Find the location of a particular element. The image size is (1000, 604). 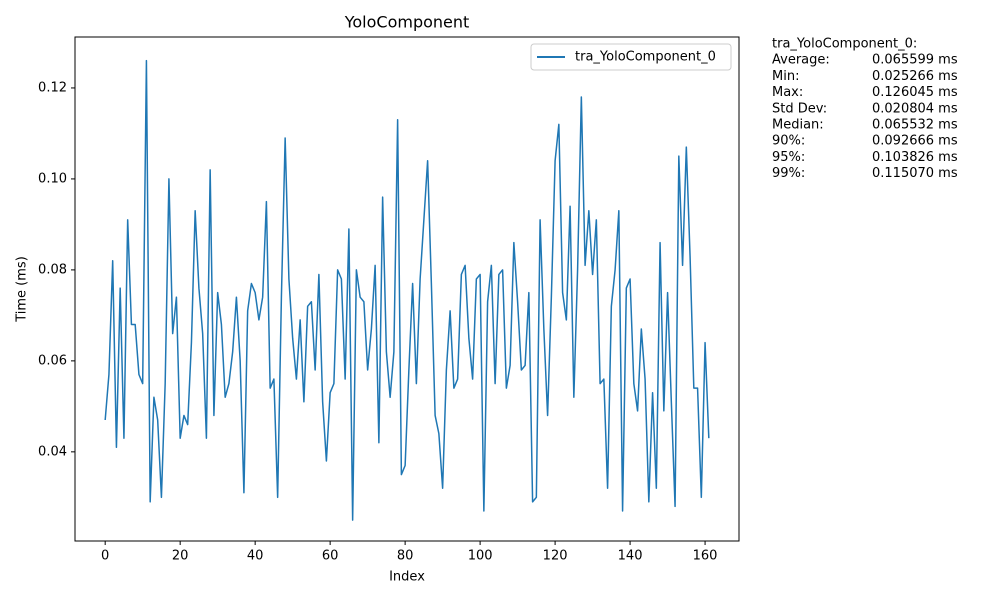

x-tick-label: 120 is located at coordinates (555, 556).